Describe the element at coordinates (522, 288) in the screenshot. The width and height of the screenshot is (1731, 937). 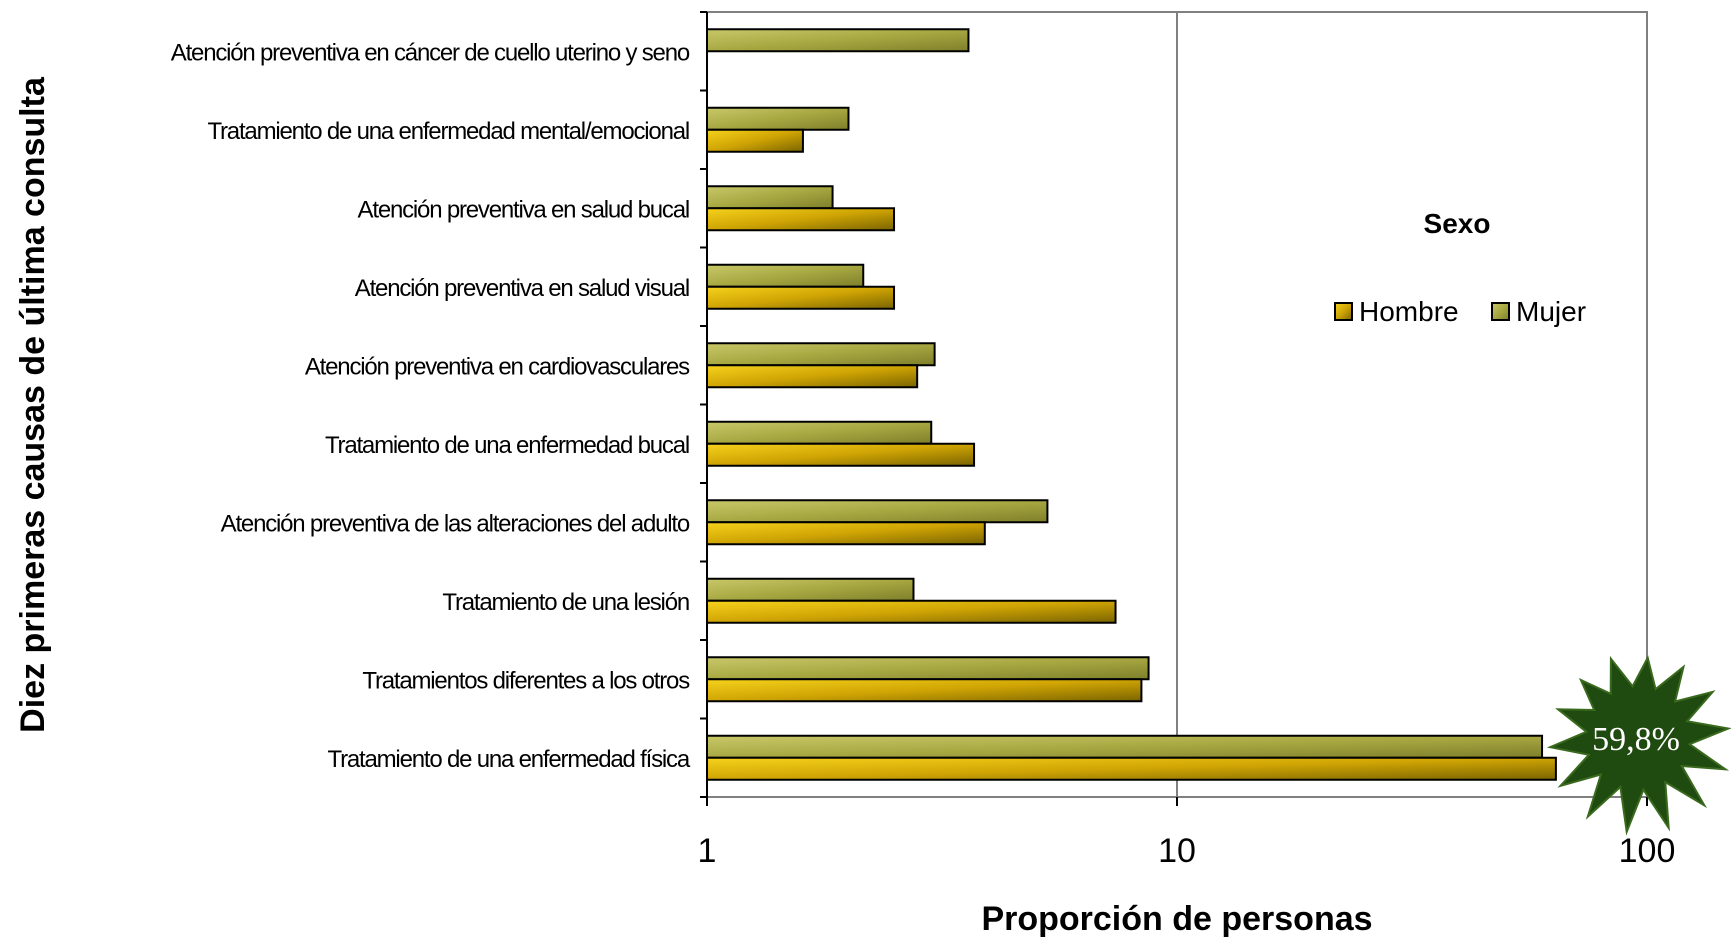
I see `category-label: Atención preventiva en salud visual` at that location.